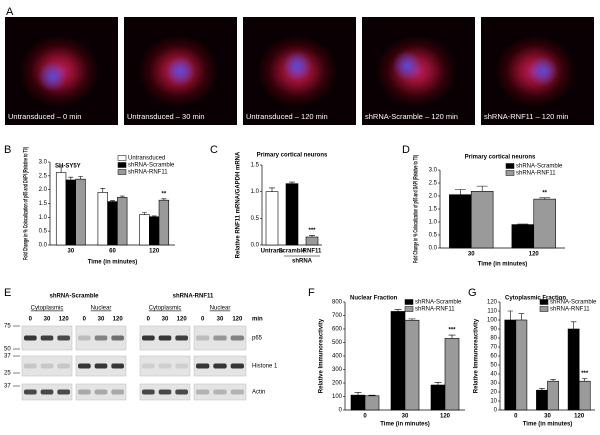  Describe the element at coordinates (292, 156) in the screenshot. I see `chart-title: Primary cortical neurons` at that location.